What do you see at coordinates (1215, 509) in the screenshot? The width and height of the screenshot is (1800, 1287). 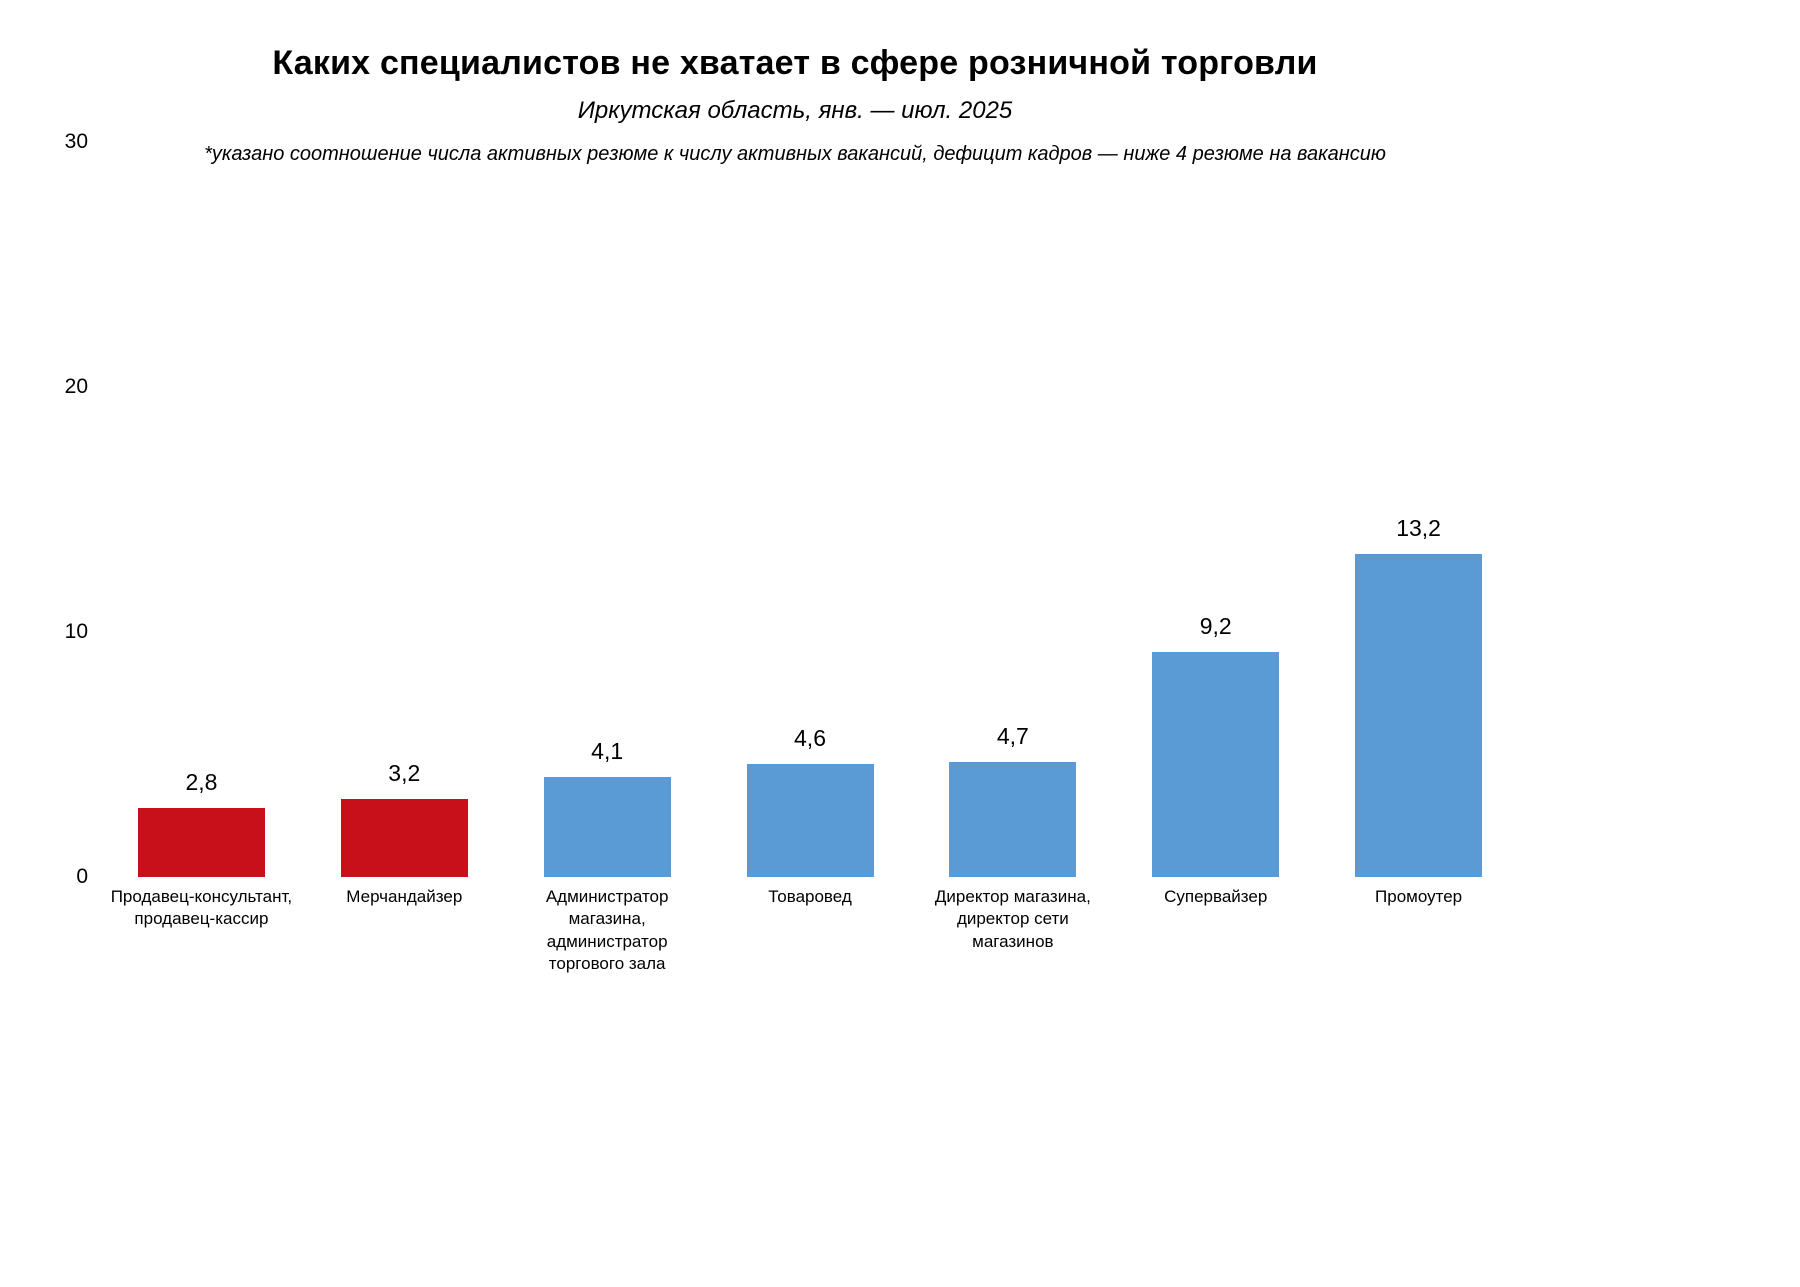 I see `bar-column: 9,2` at bounding box center [1215, 509].